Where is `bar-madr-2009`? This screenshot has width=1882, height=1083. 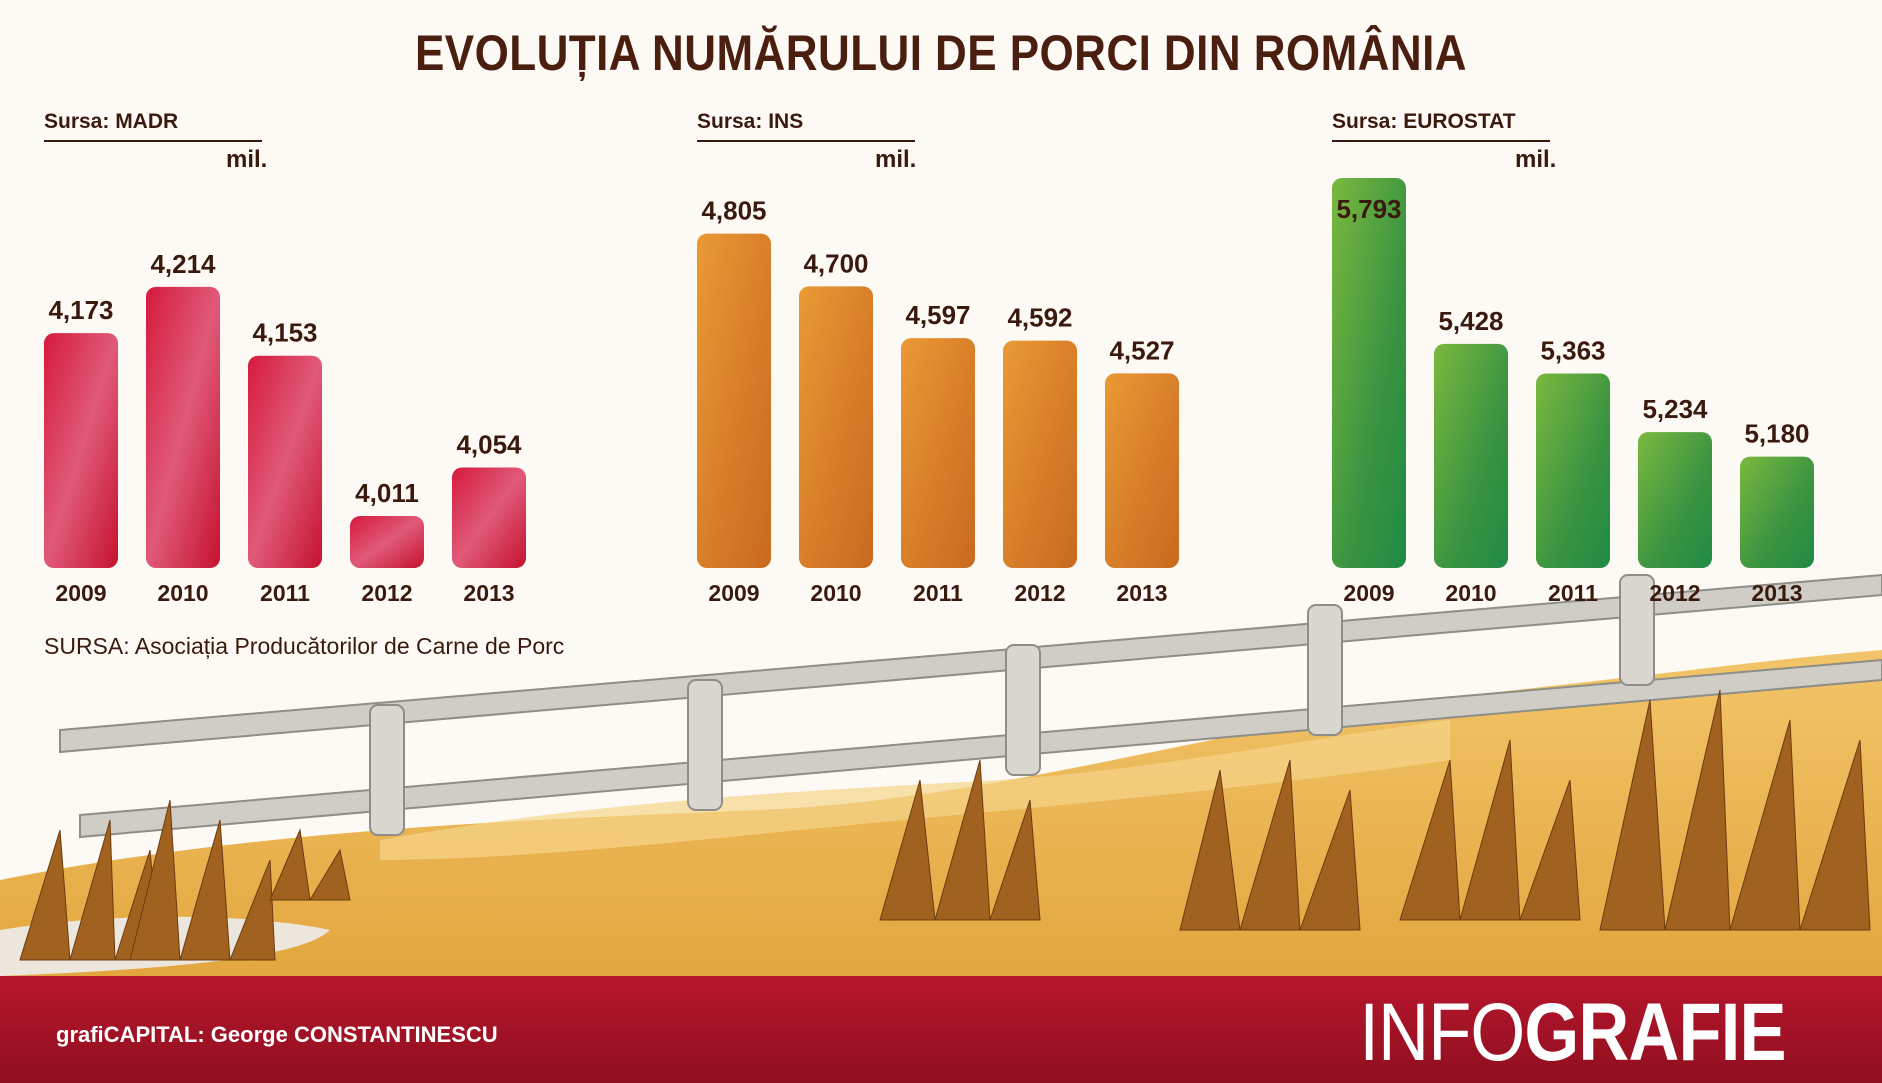 bar-madr-2009 is located at coordinates (81, 450).